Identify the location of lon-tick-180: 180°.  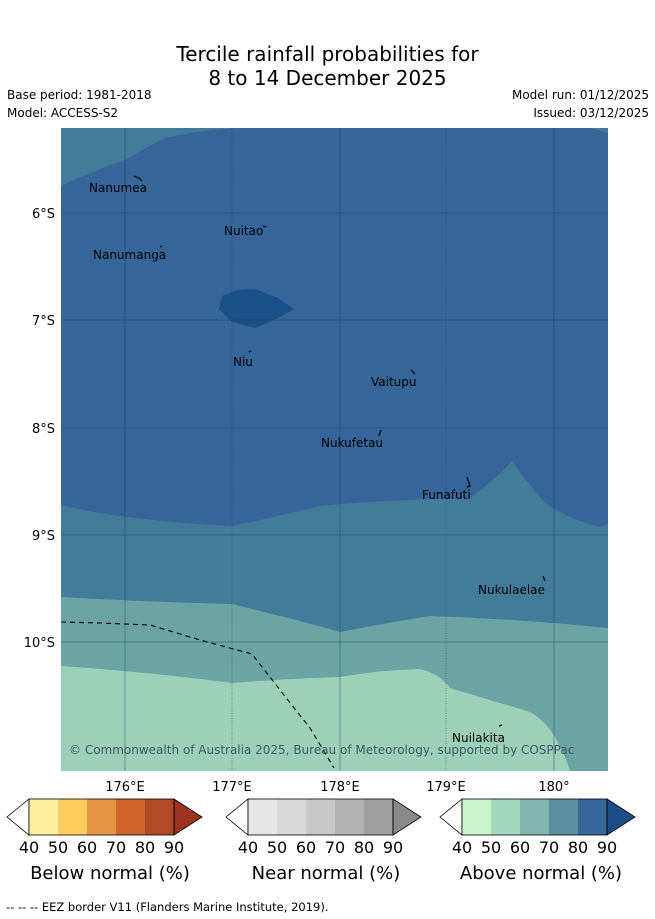
(553, 787).